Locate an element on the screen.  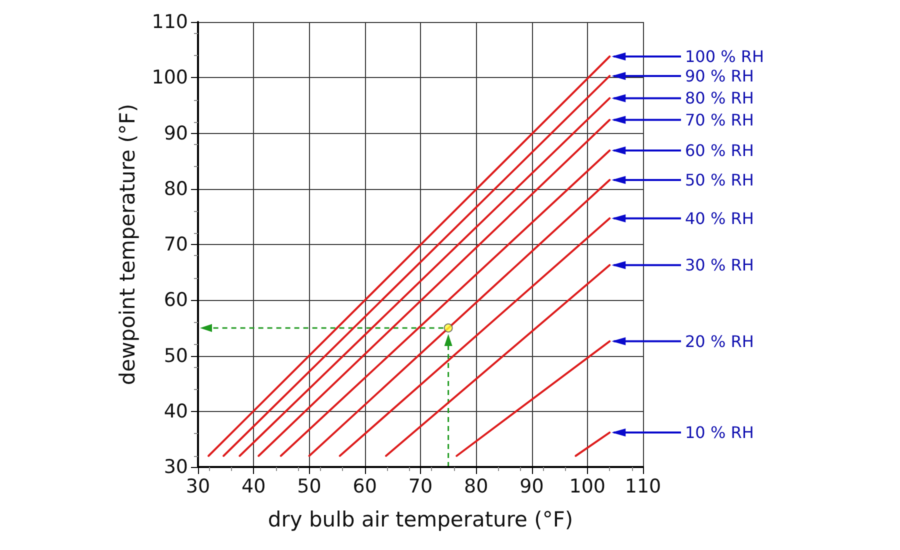
text: 60 % RH is located at coordinates (719, 150).